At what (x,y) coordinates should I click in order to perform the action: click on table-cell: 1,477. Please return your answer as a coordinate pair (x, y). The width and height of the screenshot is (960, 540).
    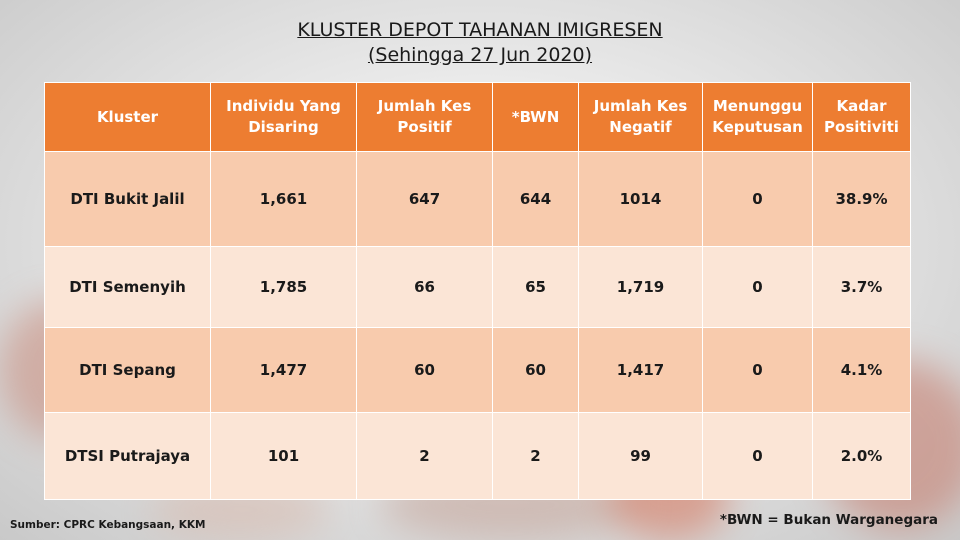
    Looking at the image, I should click on (283, 370).